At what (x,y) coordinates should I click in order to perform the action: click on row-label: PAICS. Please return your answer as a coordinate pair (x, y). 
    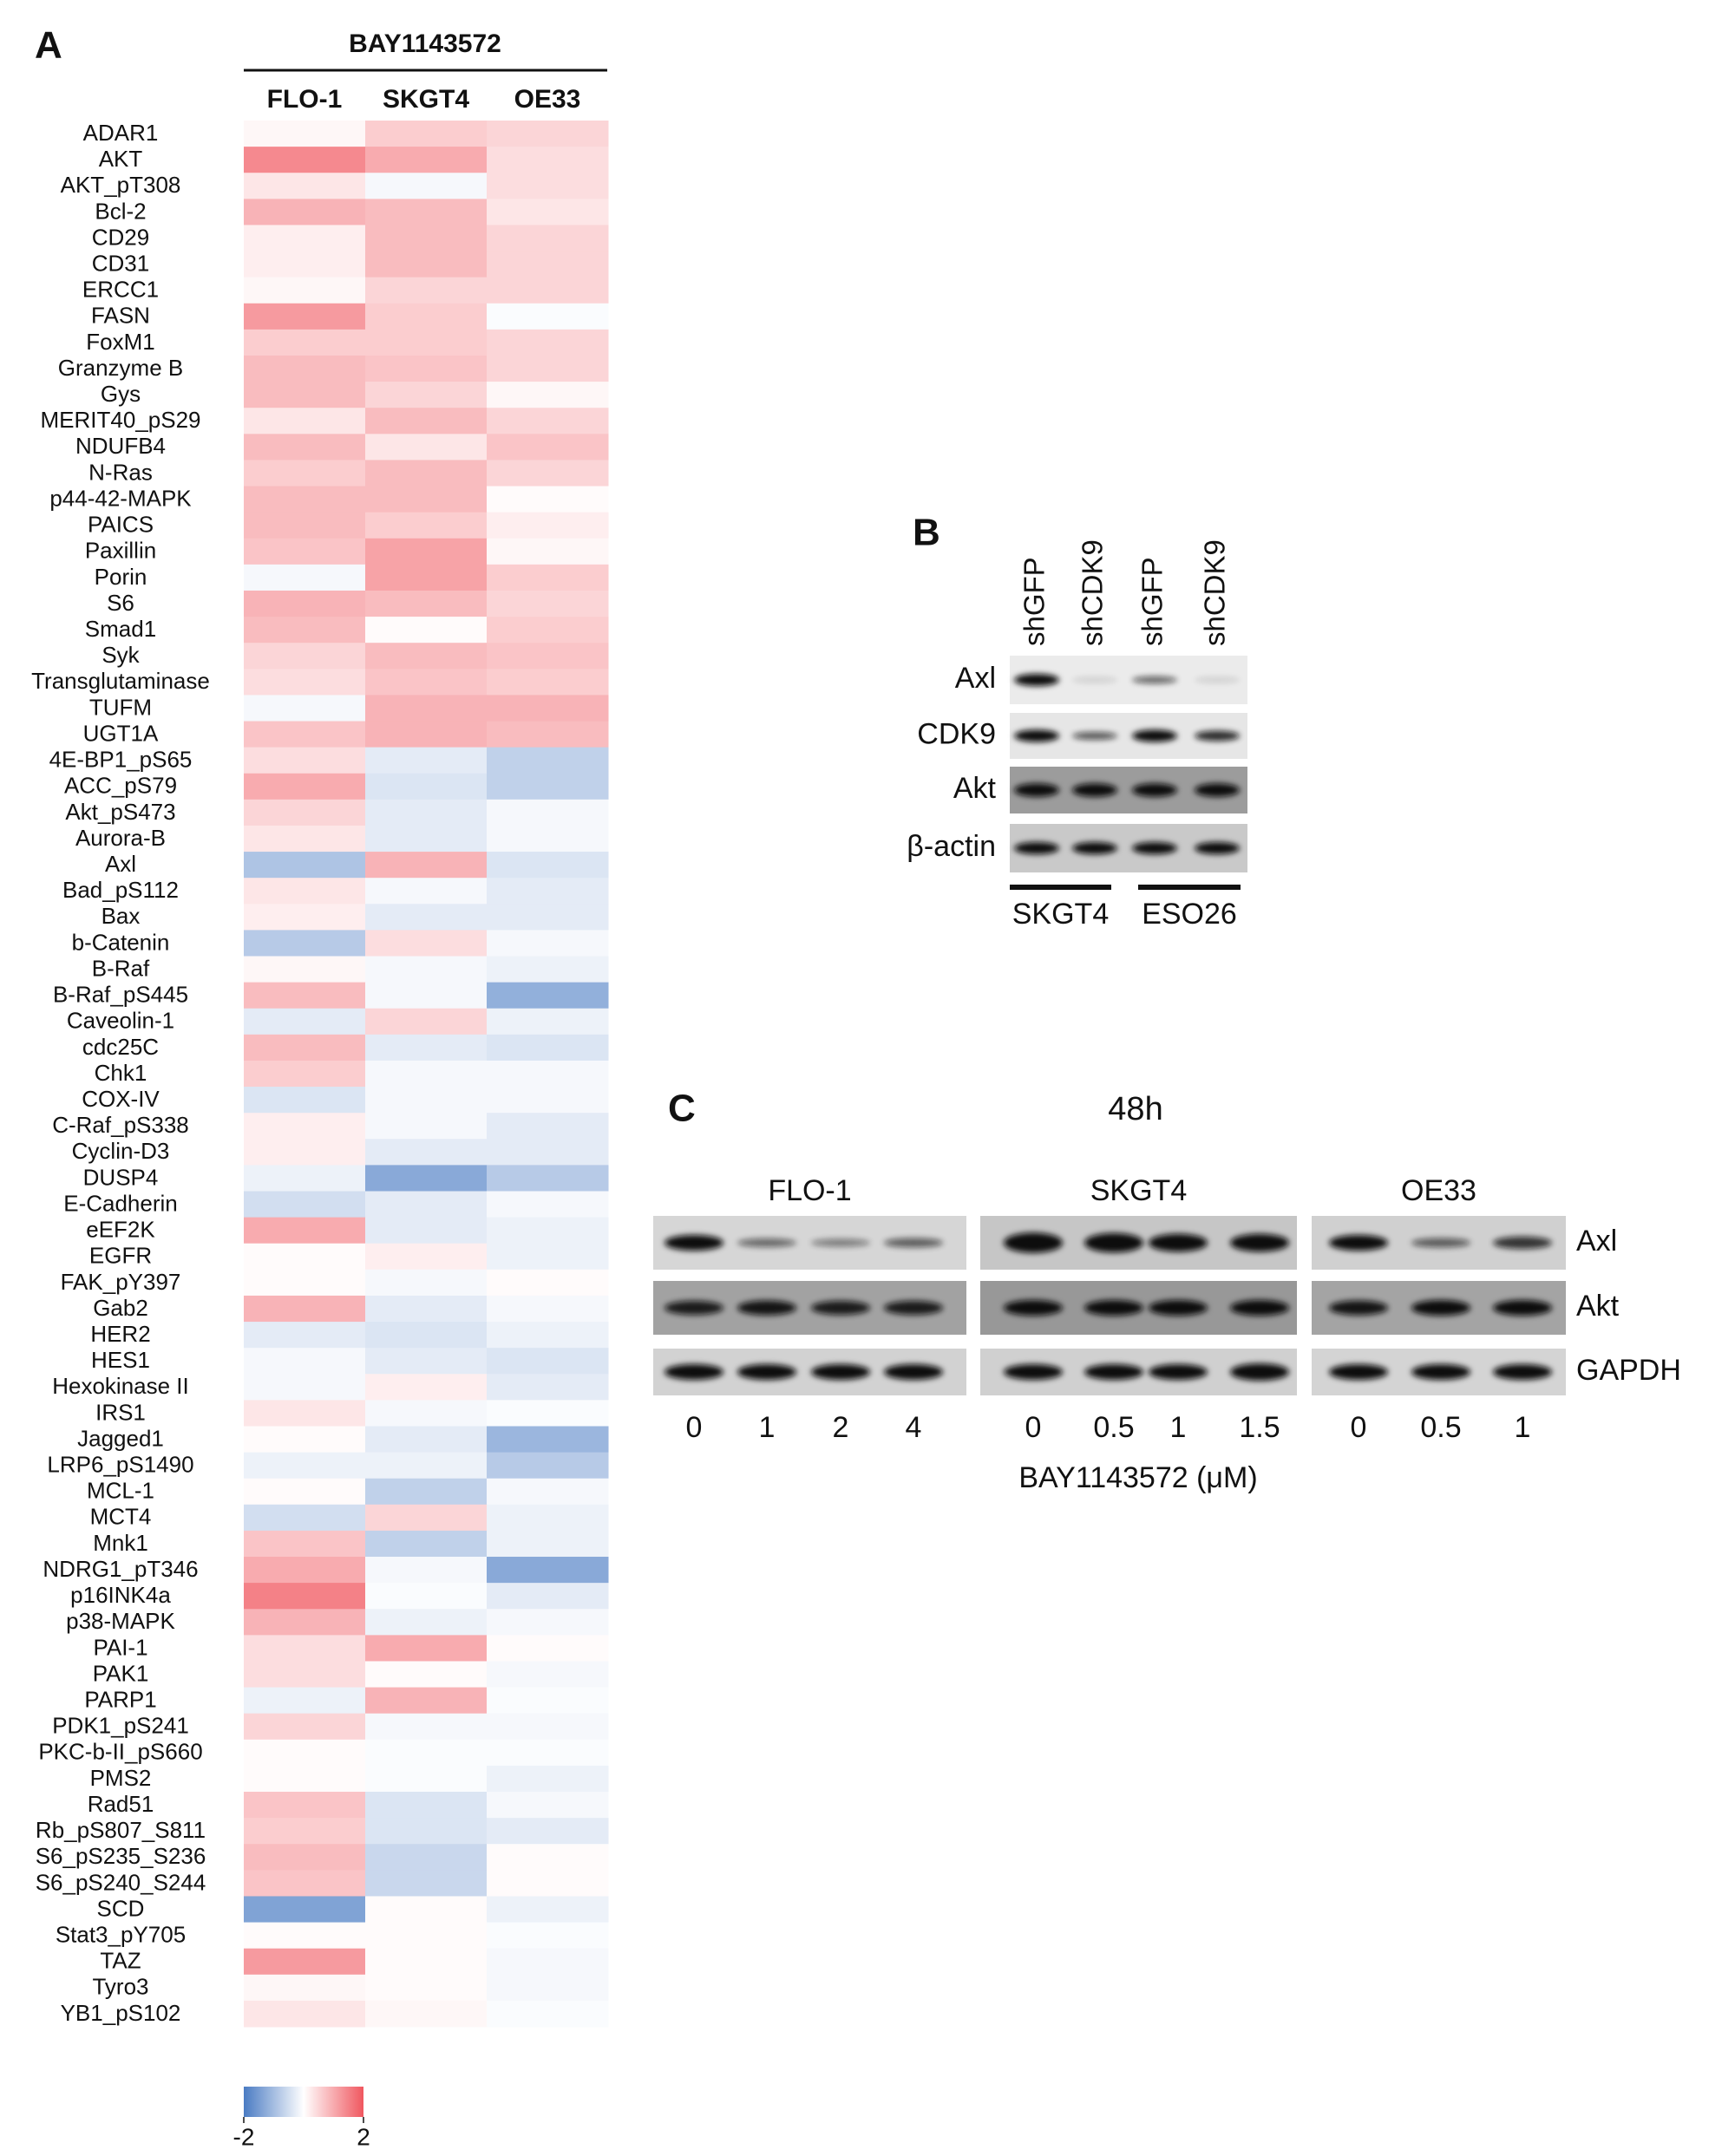
    Looking at the image, I should click on (121, 525).